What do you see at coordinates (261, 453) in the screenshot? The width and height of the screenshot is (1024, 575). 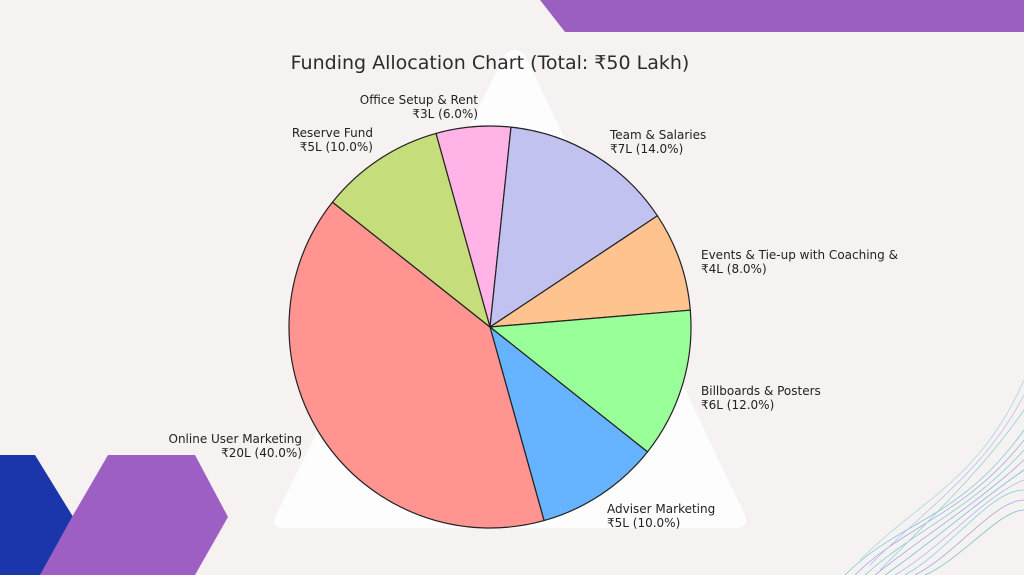 I see `slice-label-value: ₹20L (40.0%)` at bounding box center [261, 453].